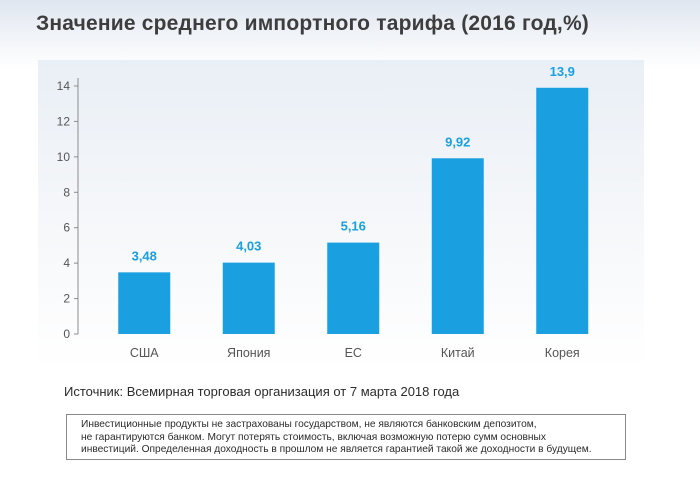  What do you see at coordinates (353, 353) in the screenshot?
I see `x-category-label: ЕС` at bounding box center [353, 353].